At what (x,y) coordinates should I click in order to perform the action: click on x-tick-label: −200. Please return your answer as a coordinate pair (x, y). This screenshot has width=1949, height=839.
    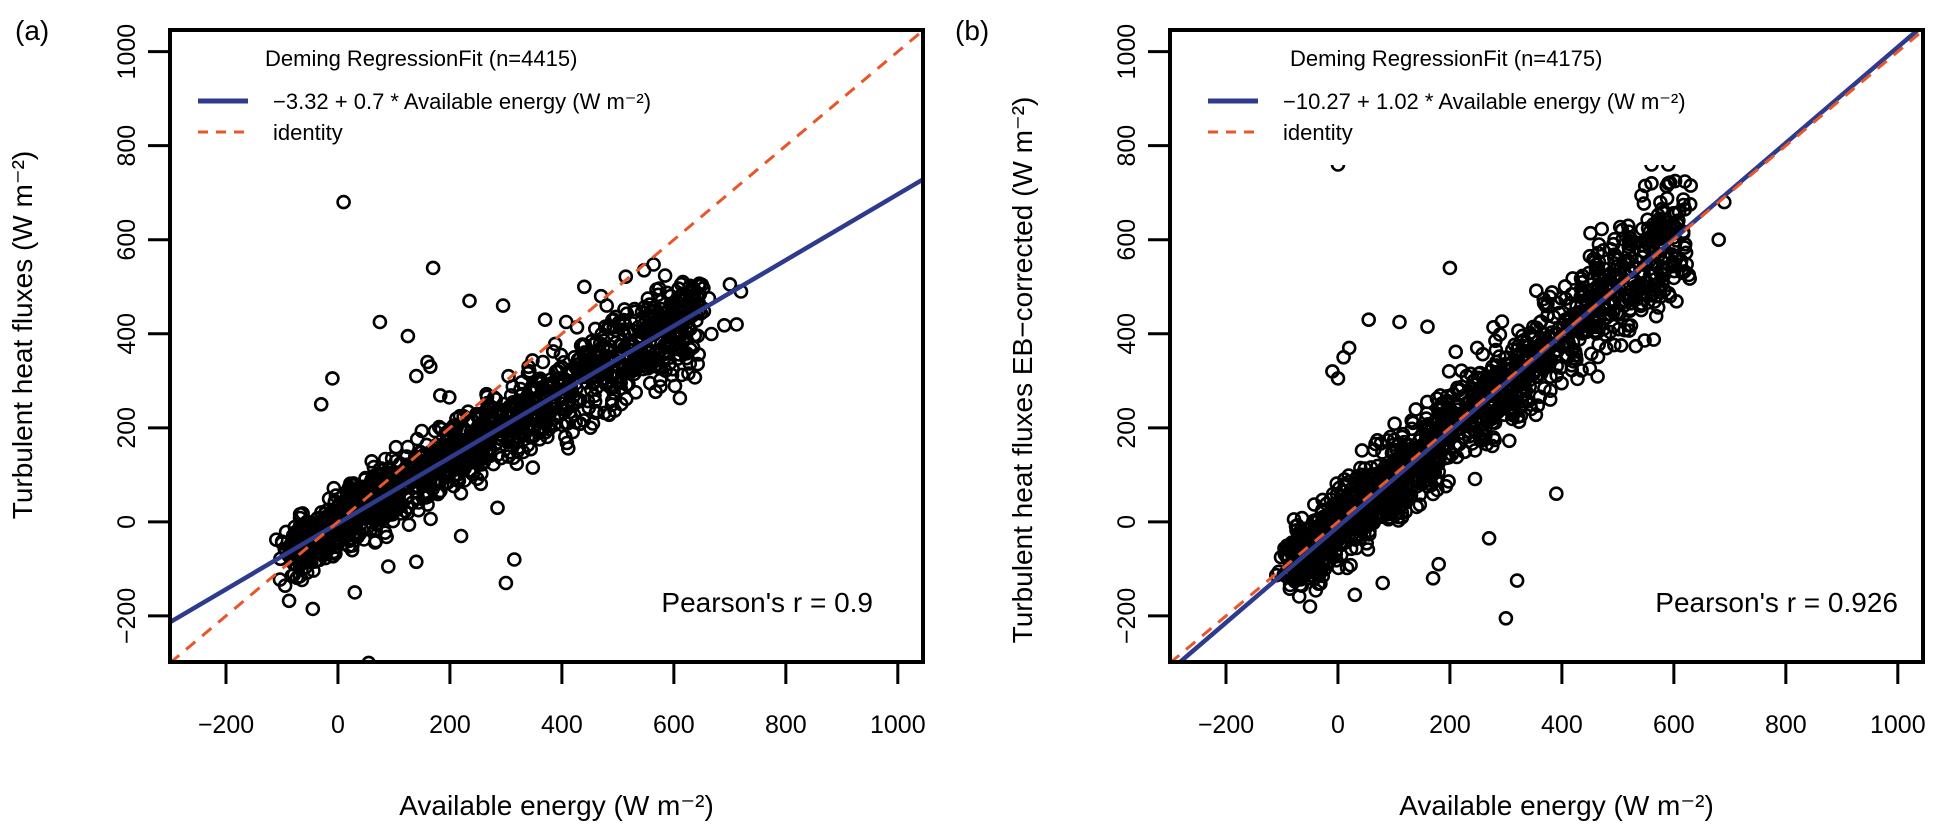
    Looking at the image, I should click on (1226, 725).